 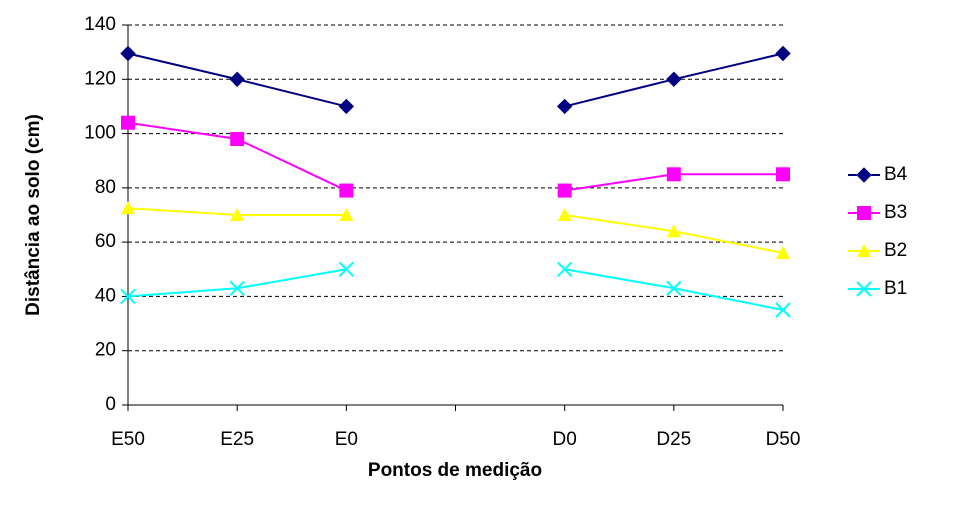 What do you see at coordinates (237, 439) in the screenshot?
I see `x-tick-label: E25` at bounding box center [237, 439].